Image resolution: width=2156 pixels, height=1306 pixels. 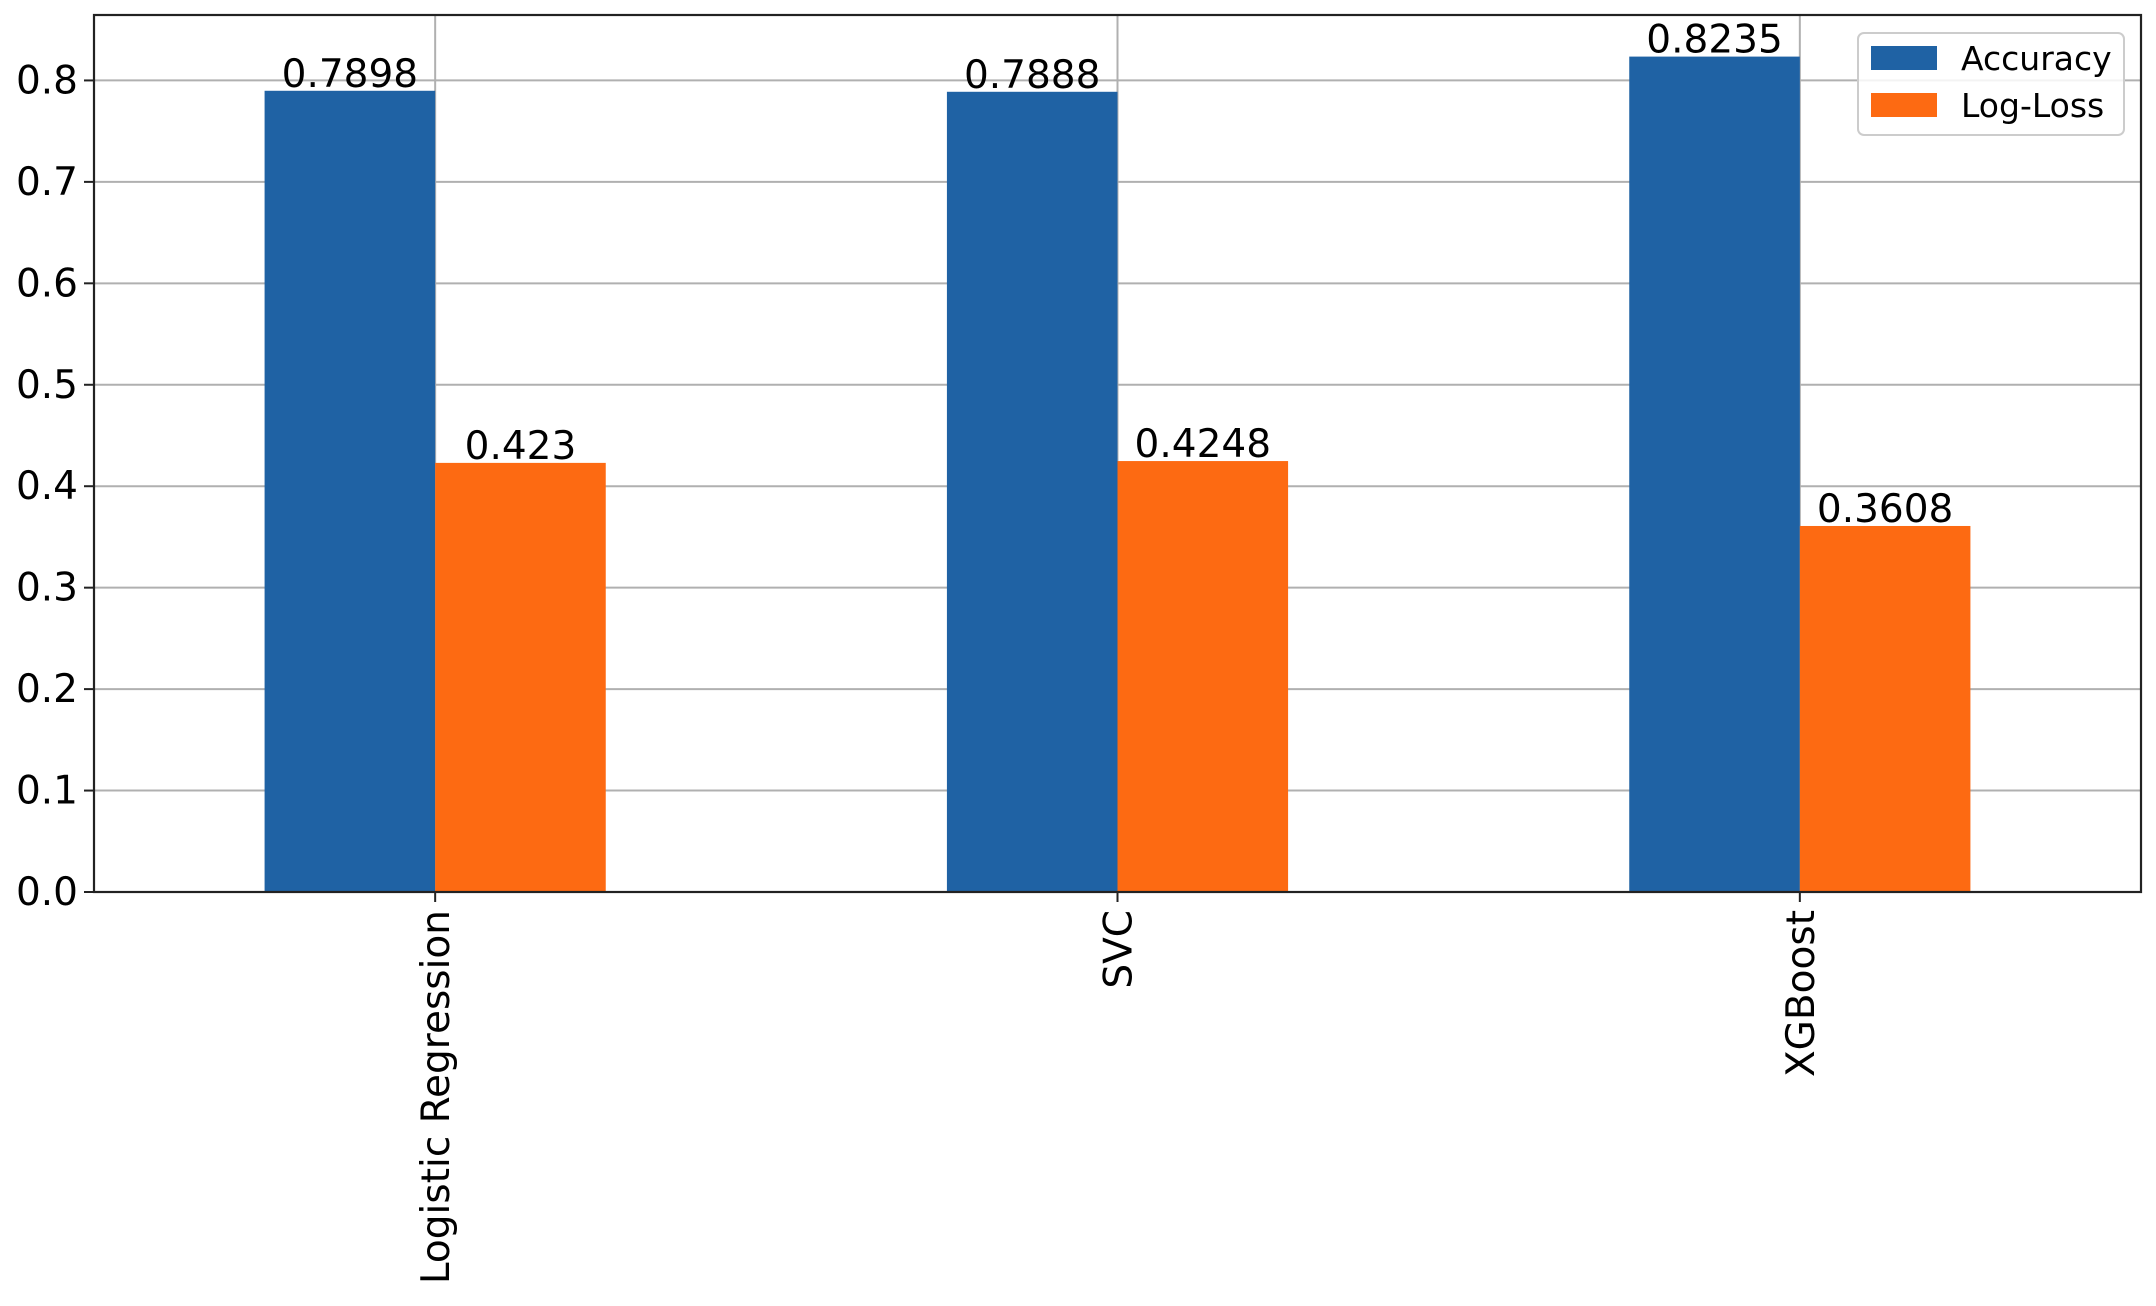 What do you see at coordinates (1032, 75) in the screenshot?
I see `bar-value-label: 0.7888` at bounding box center [1032, 75].